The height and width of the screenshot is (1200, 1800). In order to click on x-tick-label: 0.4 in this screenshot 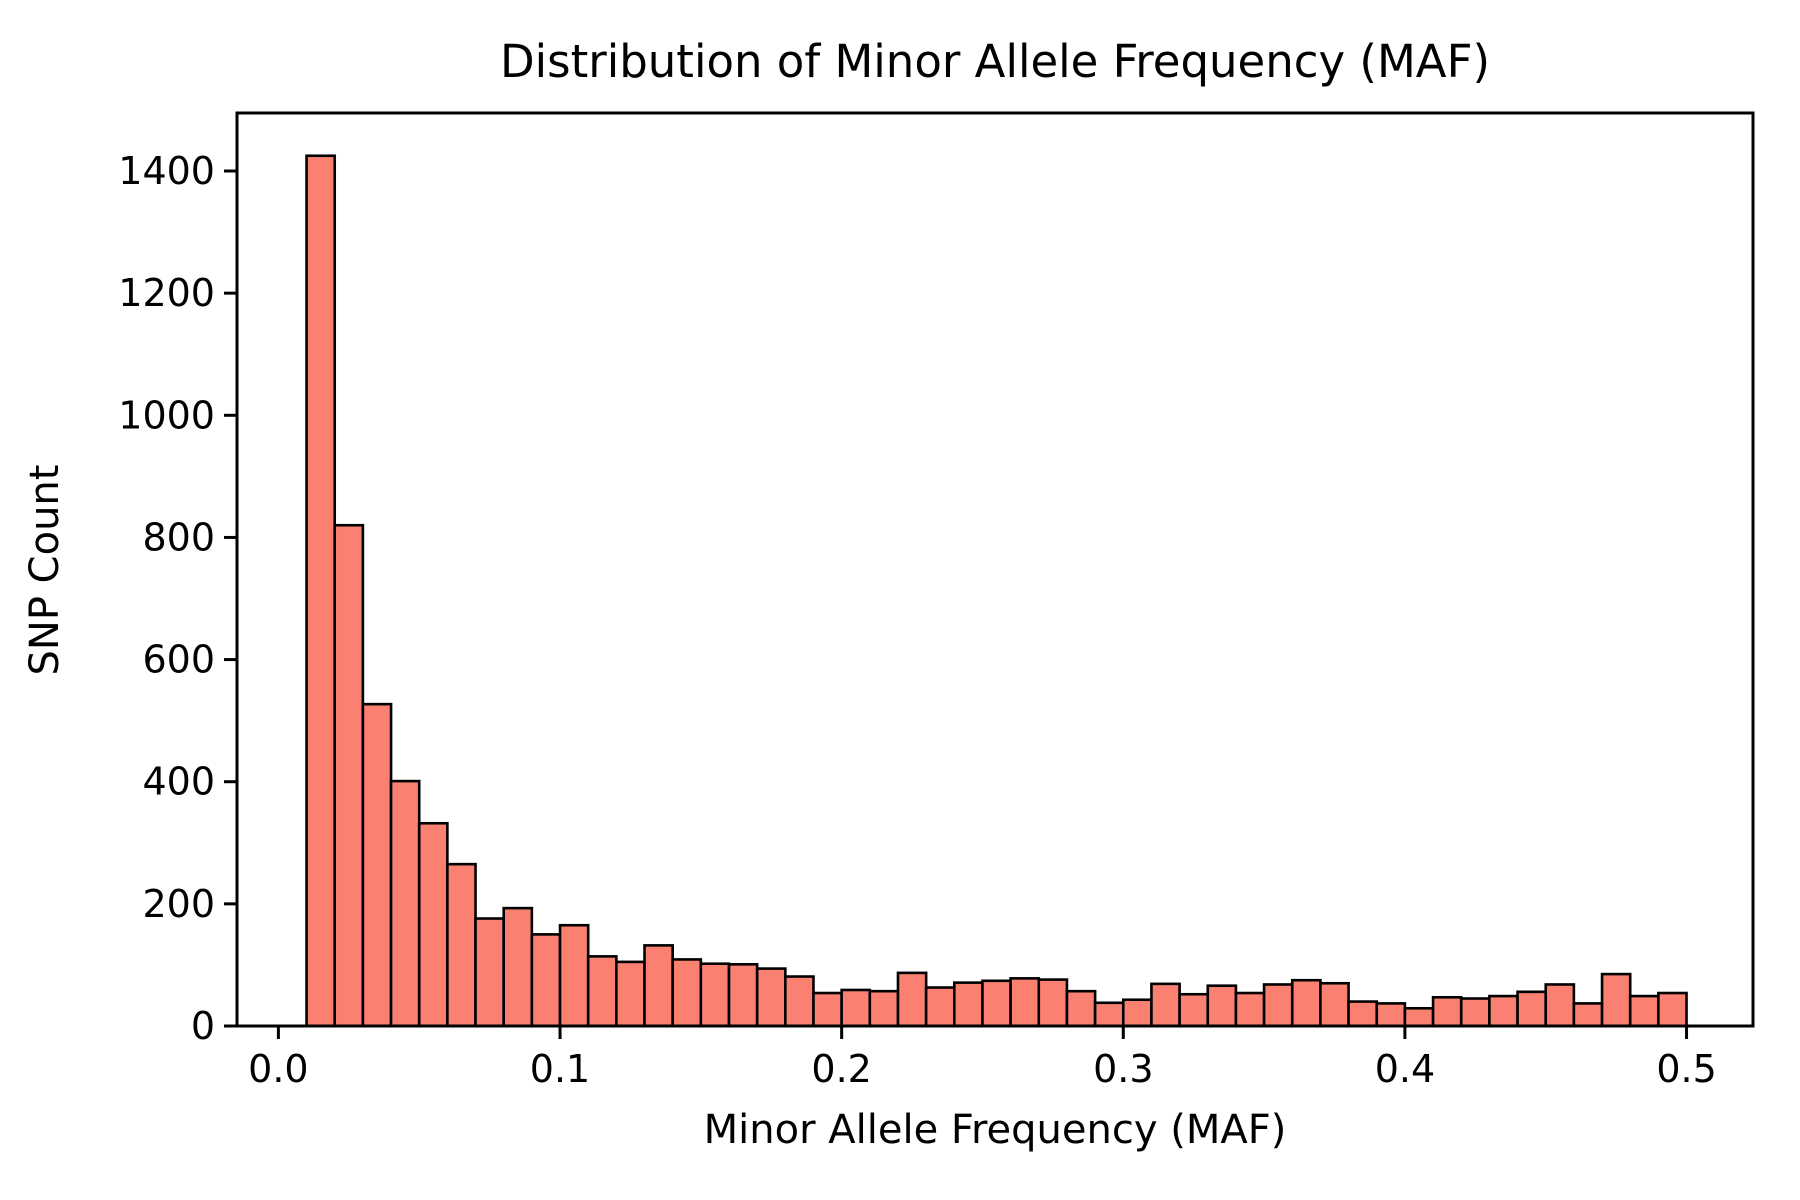, I will do `click(1405, 1069)`.